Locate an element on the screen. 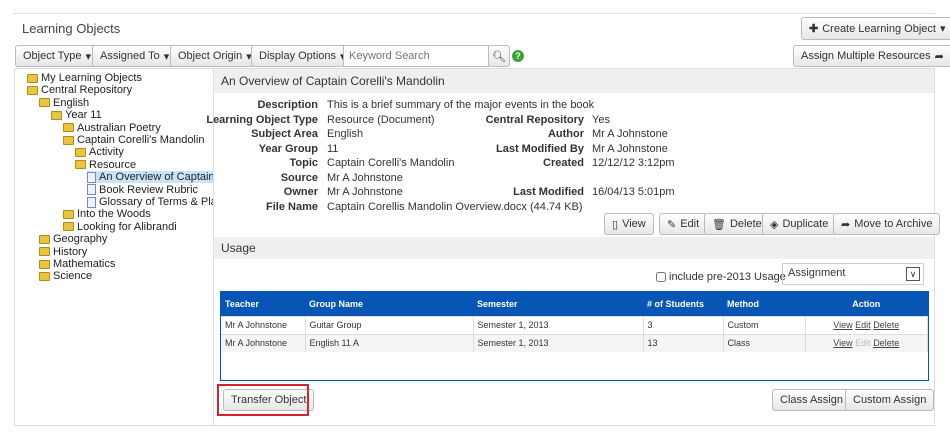 This screenshot has height=438, width=950. tree-node-label: History is located at coordinates (70, 251).